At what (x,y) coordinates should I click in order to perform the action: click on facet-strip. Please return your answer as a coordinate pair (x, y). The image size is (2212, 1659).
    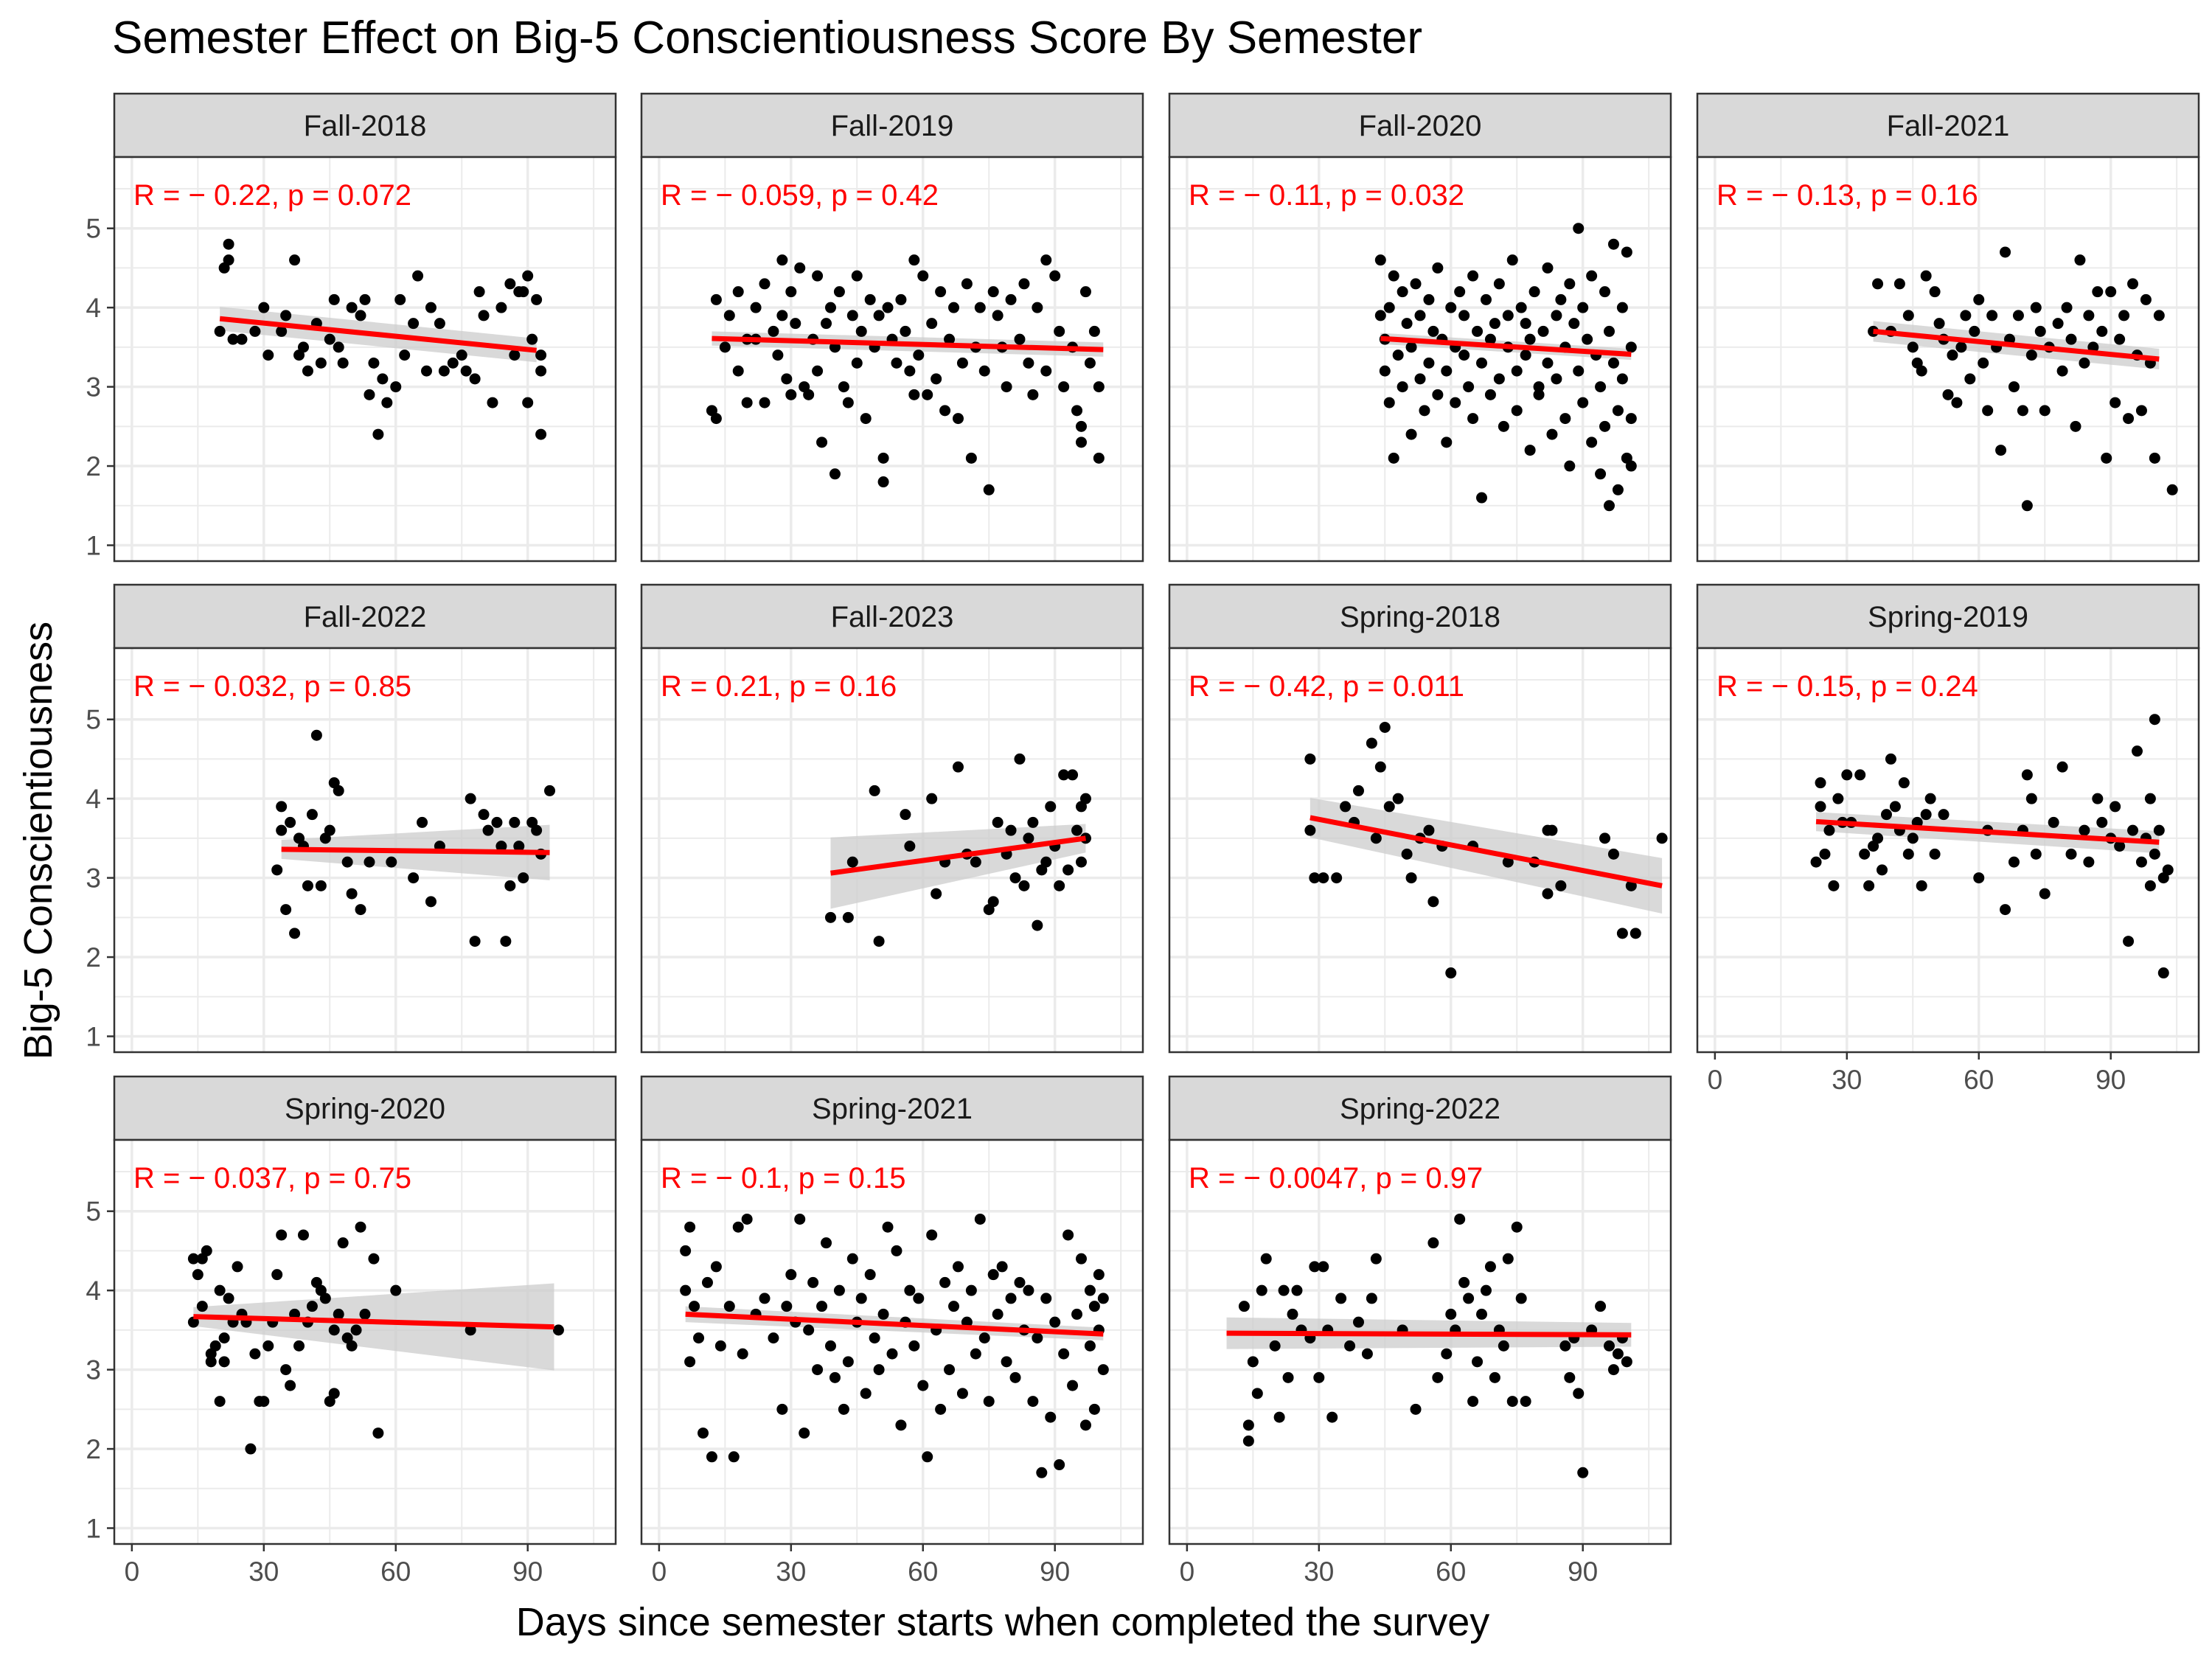
    Looking at the image, I should click on (892, 1108).